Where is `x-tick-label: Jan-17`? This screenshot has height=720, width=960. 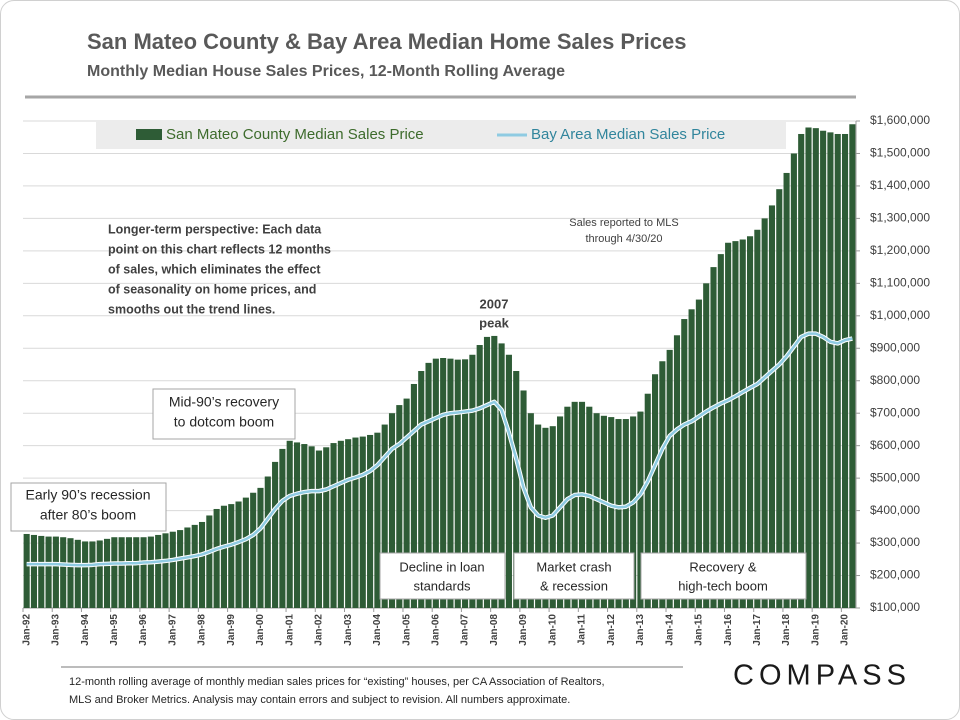 x-tick-label: Jan-17 is located at coordinates (757, 630).